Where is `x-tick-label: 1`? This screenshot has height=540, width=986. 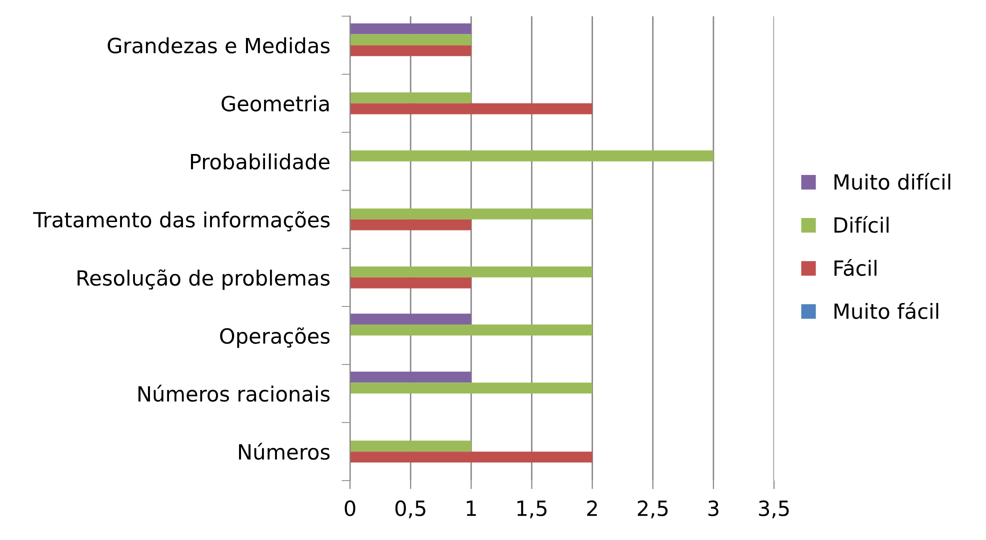
x-tick-label: 1 is located at coordinates (471, 508).